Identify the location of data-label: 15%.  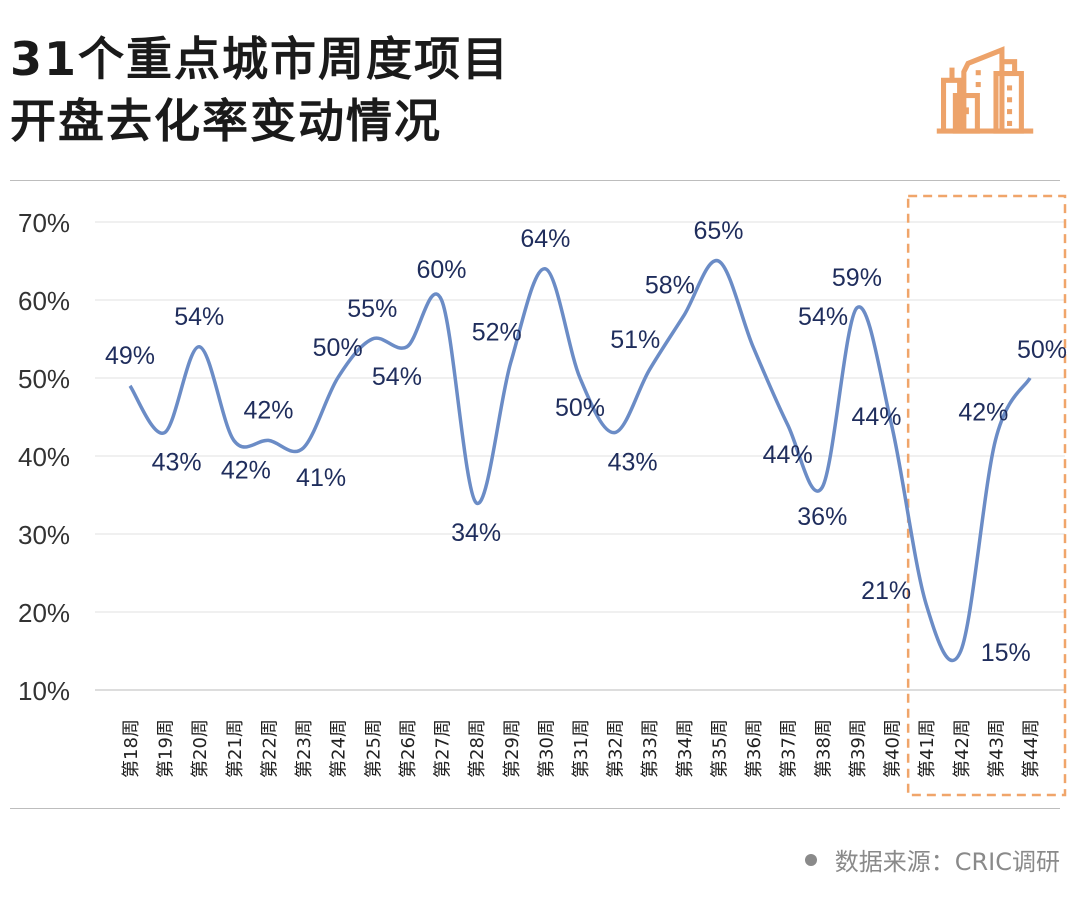
(1006, 653).